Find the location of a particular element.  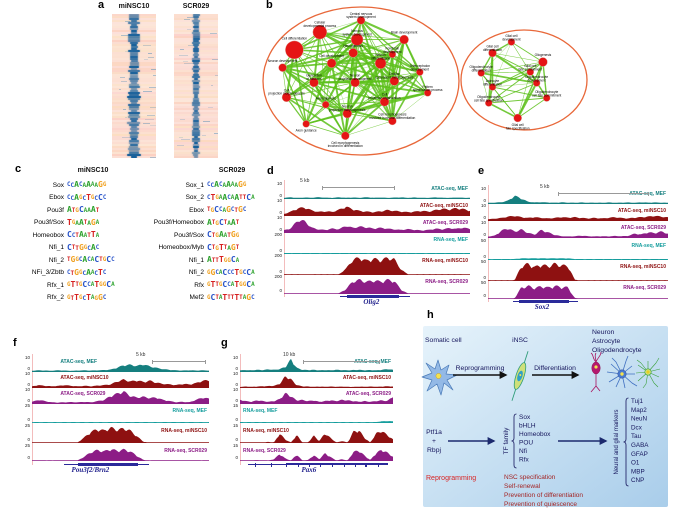

track-label: ATAC-seq, SCR029 is located at coordinates (83, 394).